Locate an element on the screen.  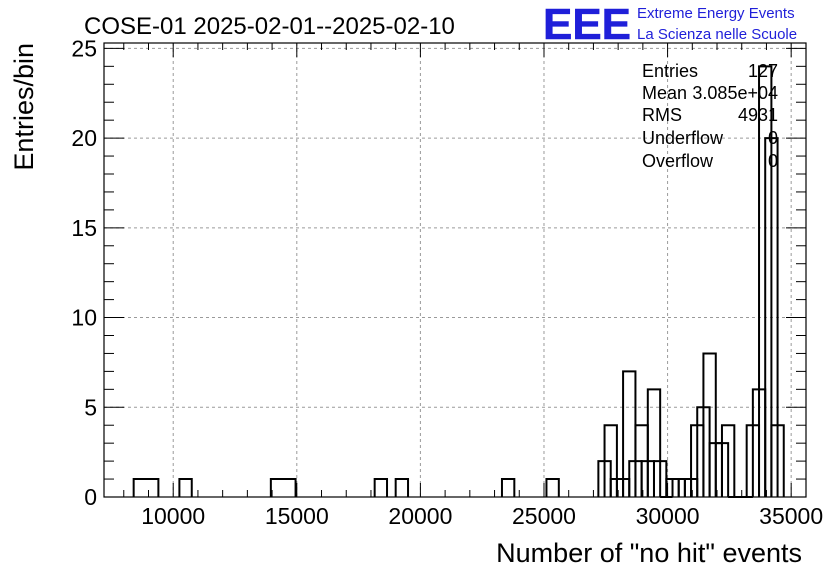
y-tick-label: 5 is located at coordinates (90, 407).